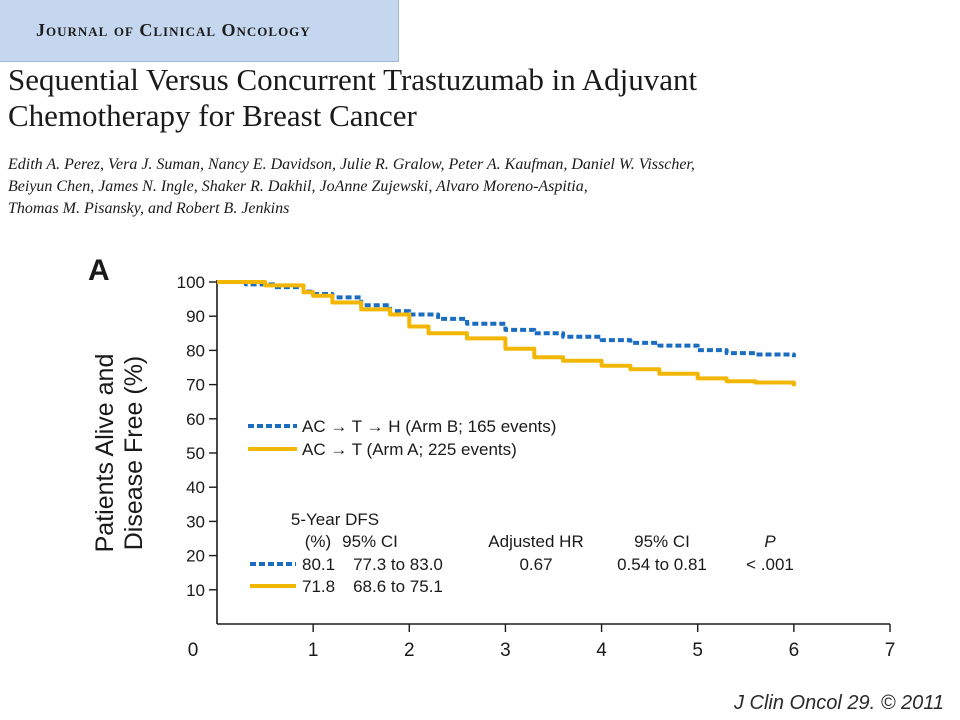 This screenshot has width=960, height=720. I want to click on stats-header: (%), so click(318, 541).